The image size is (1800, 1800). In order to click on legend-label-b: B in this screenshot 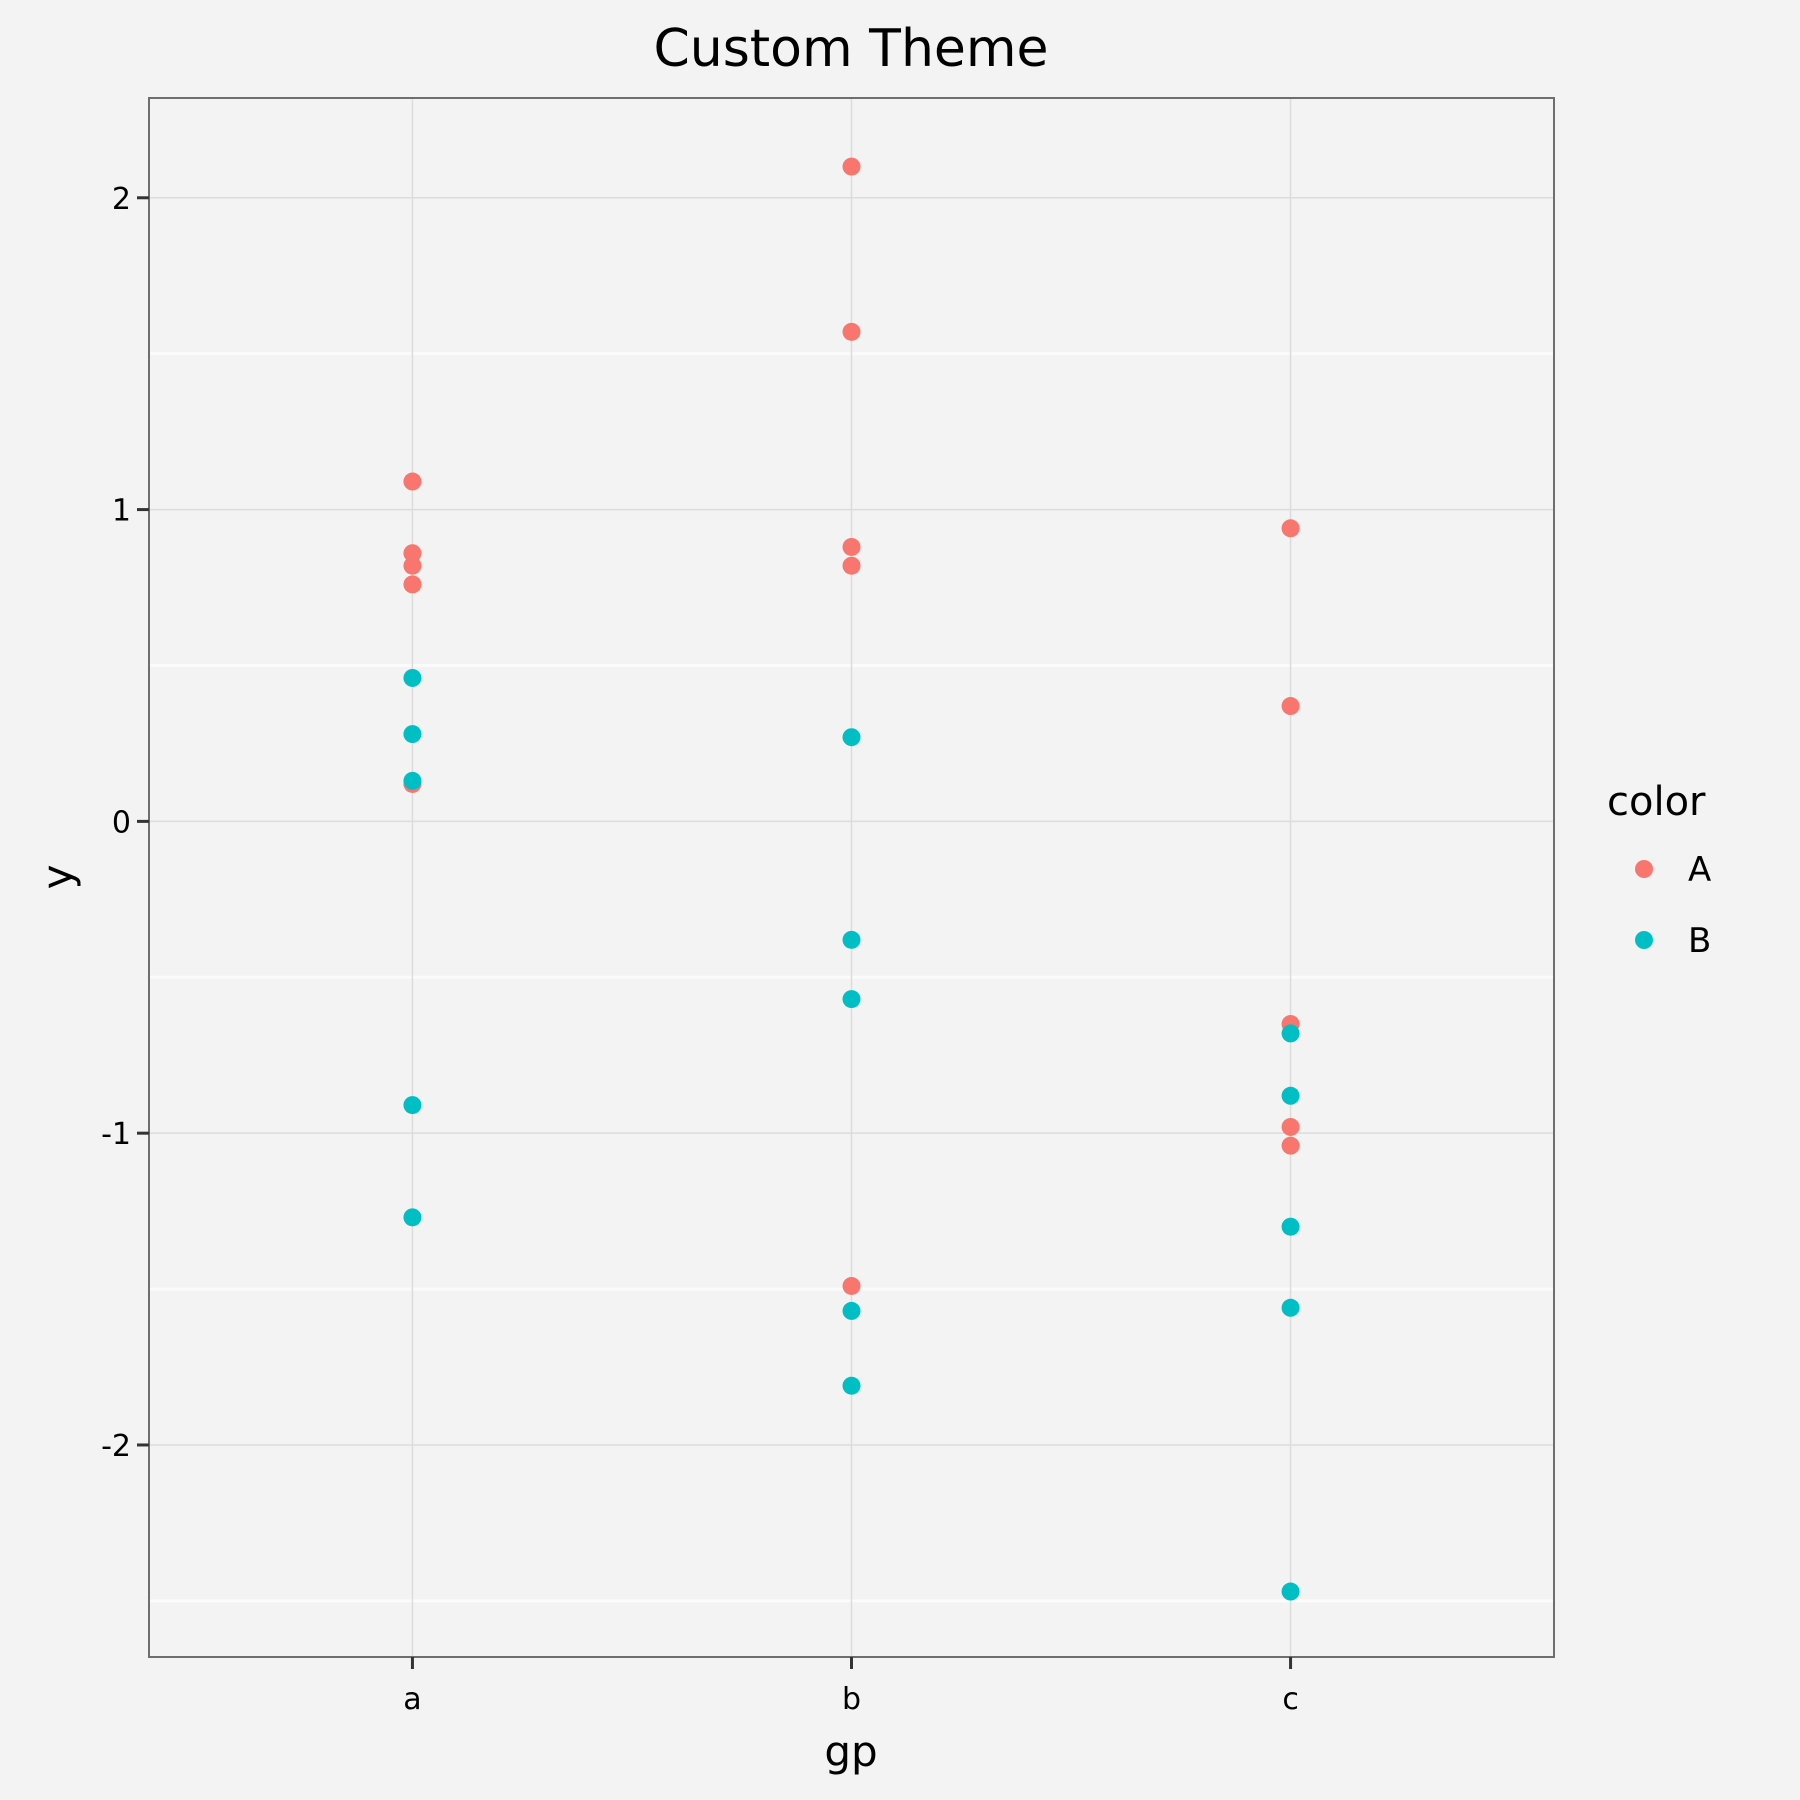, I will do `click(1699, 941)`.